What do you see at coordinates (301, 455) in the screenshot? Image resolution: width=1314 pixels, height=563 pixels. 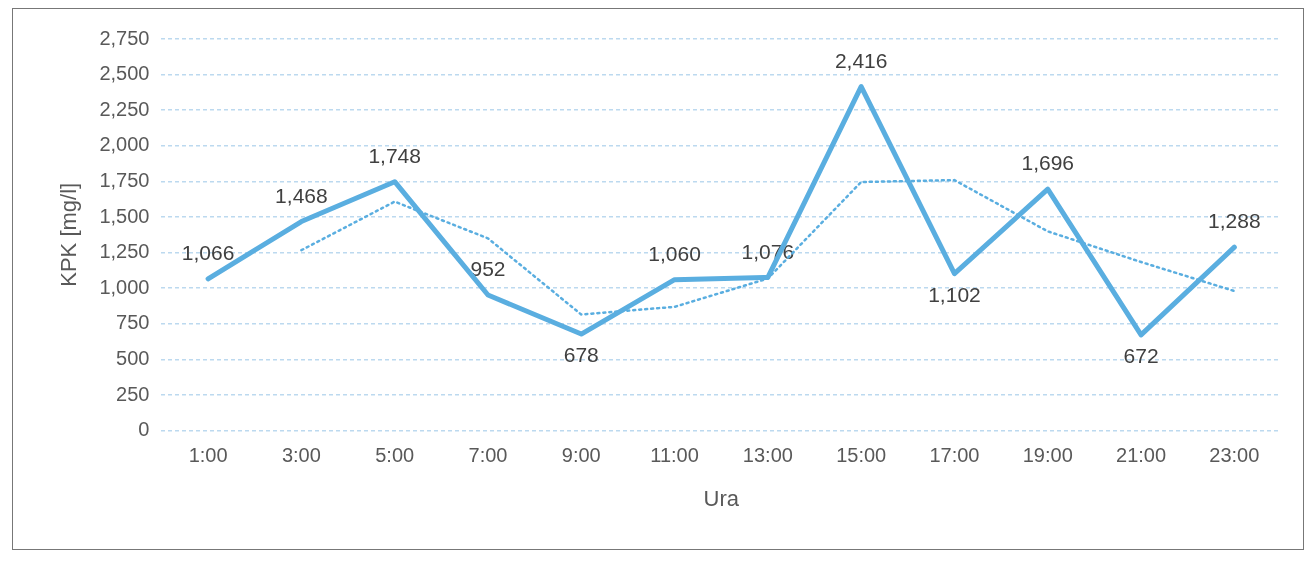 I see `x-tick-label: 3:00` at bounding box center [301, 455].